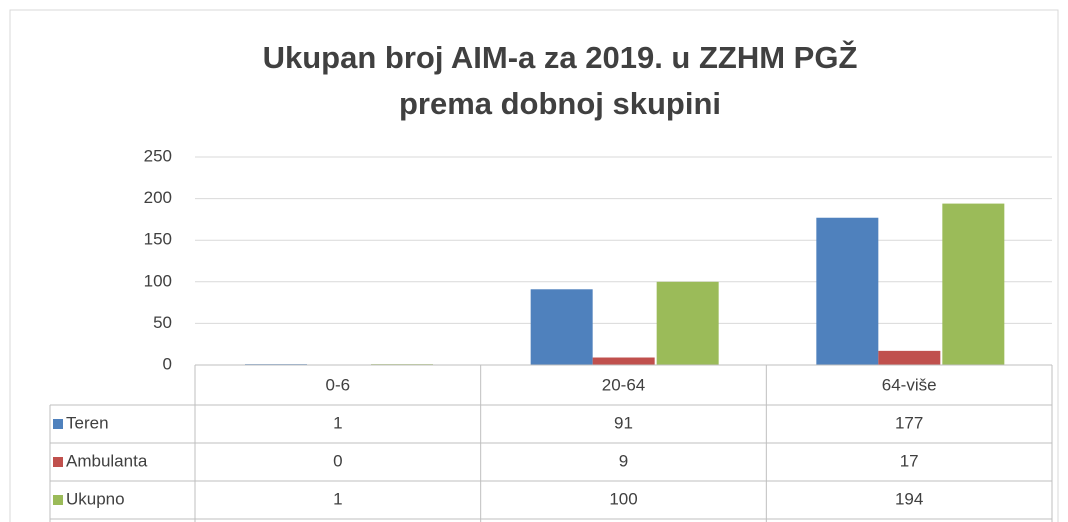 This screenshot has height=522, width=1068. Describe the element at coordinates (337, 460) in the screenshot. I see `table-cell: 0` at that location.